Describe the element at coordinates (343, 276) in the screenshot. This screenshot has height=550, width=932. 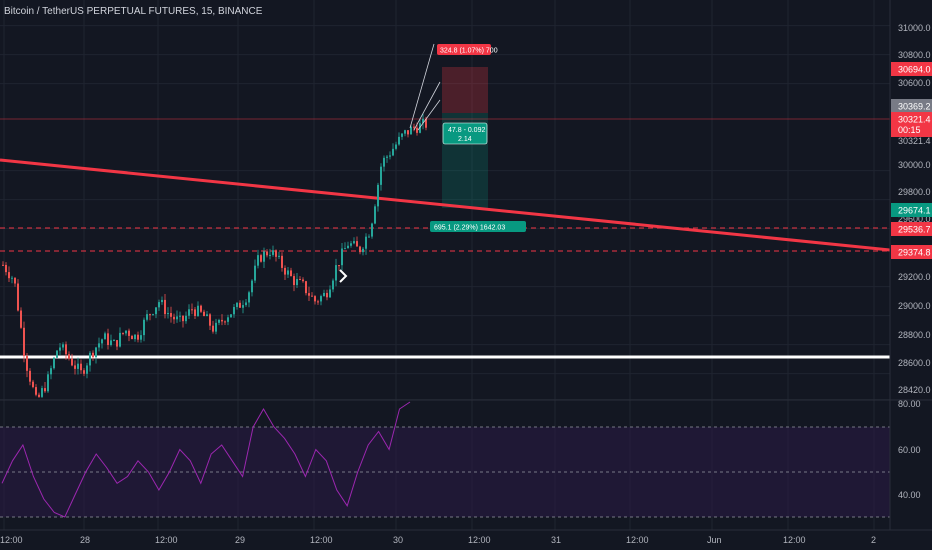
I see `cursor-icon` at that location.